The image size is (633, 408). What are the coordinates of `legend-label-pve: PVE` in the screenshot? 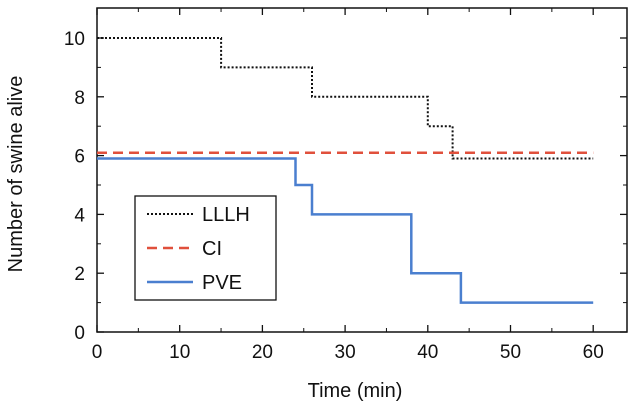 It's located at (222, 283).